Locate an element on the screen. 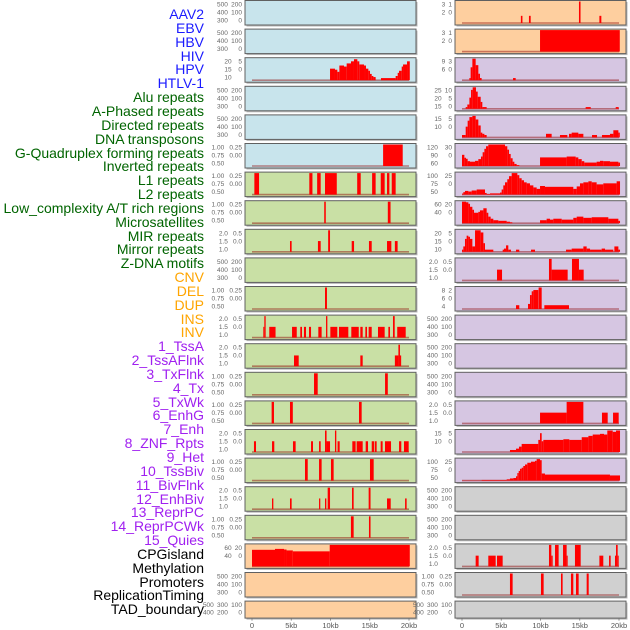 The height and width of the screenshot is (630, 630). legend-label: 5_TxWk is located at coordinates (178, 401).